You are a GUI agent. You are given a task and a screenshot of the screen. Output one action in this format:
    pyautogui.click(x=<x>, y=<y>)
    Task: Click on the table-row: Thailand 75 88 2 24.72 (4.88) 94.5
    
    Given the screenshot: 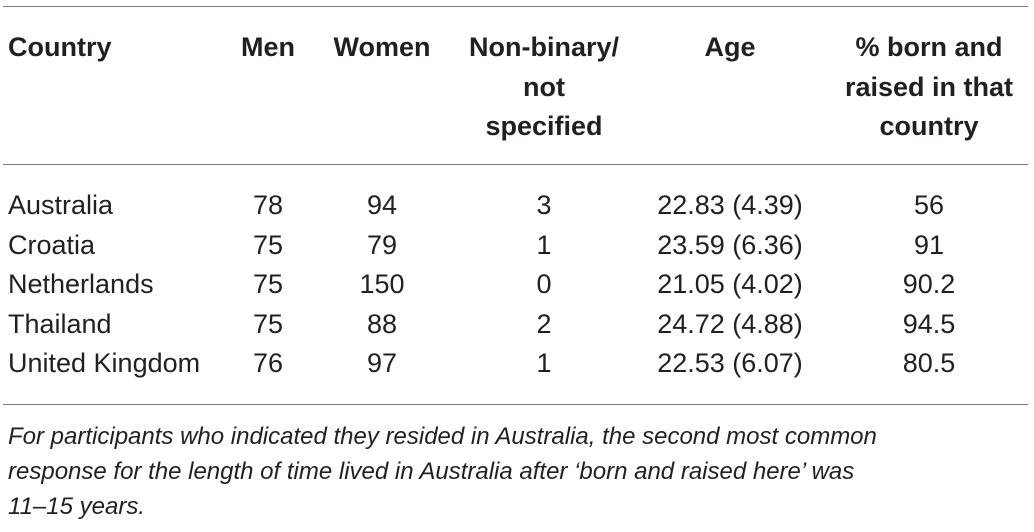 What is the action you would take?
    pyautogui.click(x=517, y=325)
    